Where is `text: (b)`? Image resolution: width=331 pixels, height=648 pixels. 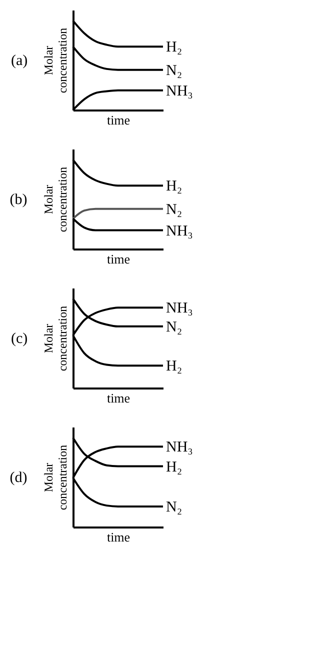 text: (b) is located at coordinates (19, 200).